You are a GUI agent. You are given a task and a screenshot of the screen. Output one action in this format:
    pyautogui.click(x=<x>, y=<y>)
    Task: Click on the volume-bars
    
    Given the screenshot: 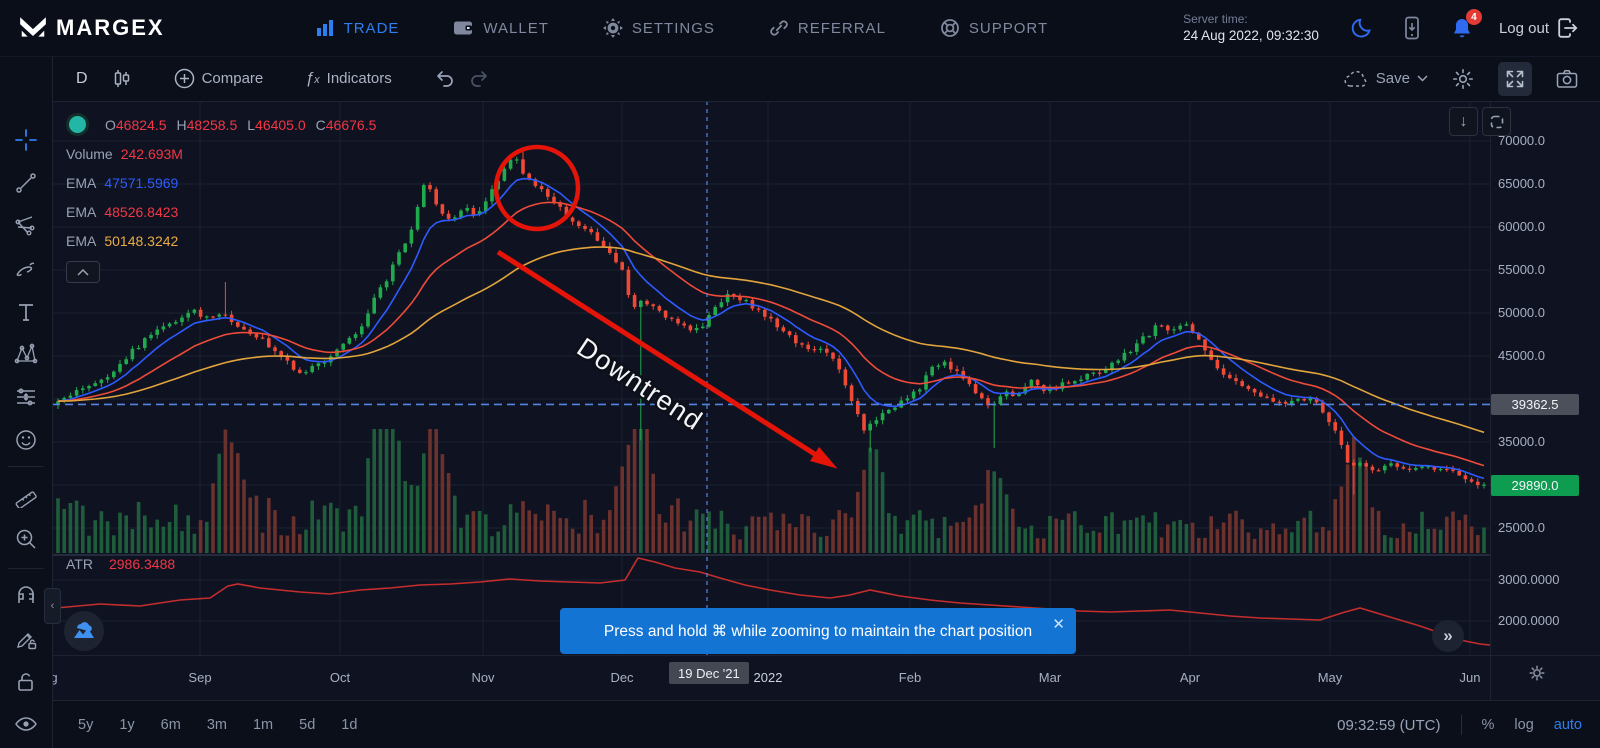 What is the action you would take?
    pyautogui.click(x=771, y=491)
    